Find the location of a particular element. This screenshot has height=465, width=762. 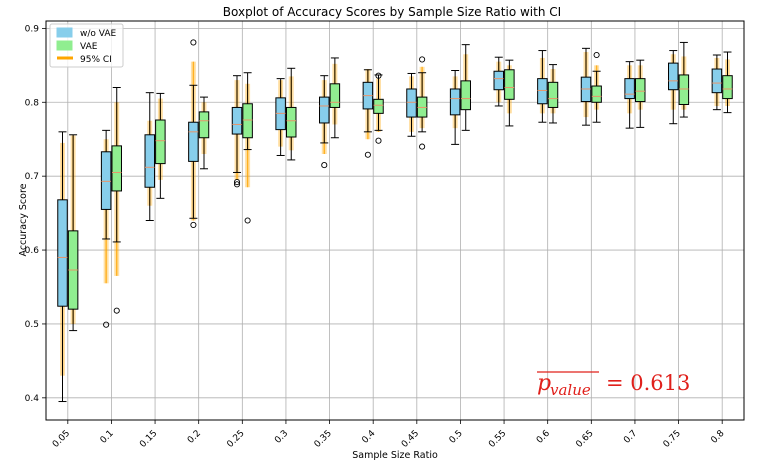

x-tick-label: 0.4 is located at coordinates (368, 436).